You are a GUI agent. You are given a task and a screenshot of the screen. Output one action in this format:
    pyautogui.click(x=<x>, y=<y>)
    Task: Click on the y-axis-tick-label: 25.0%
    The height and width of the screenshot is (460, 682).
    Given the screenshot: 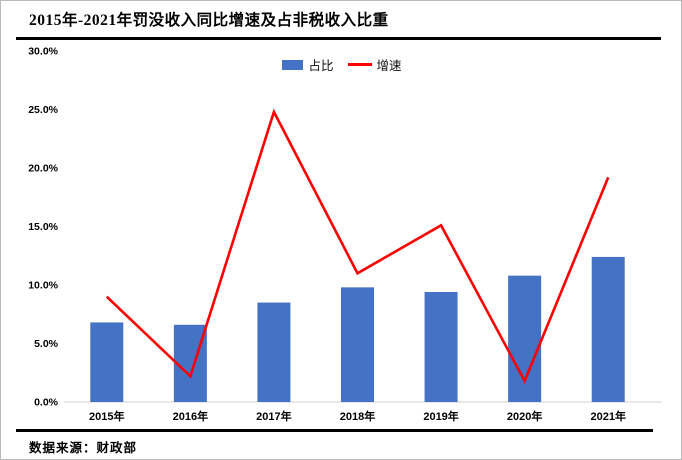 What is the action you would take?
    pyautogui.click(x=43, y=110)
    